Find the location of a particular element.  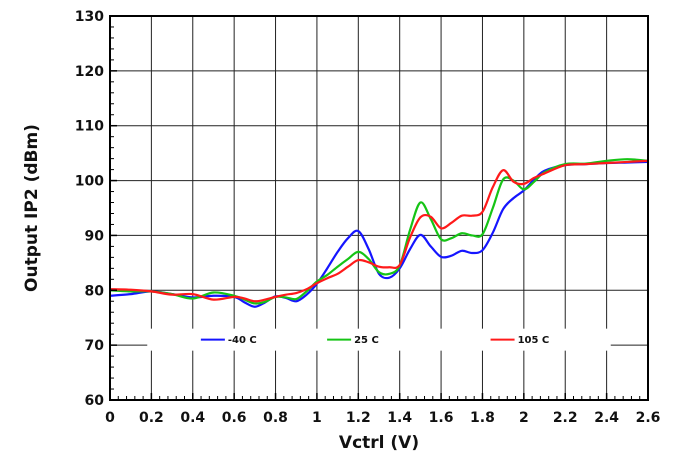

x-tick-label: 1.6 is located at coordinates (441, 418).